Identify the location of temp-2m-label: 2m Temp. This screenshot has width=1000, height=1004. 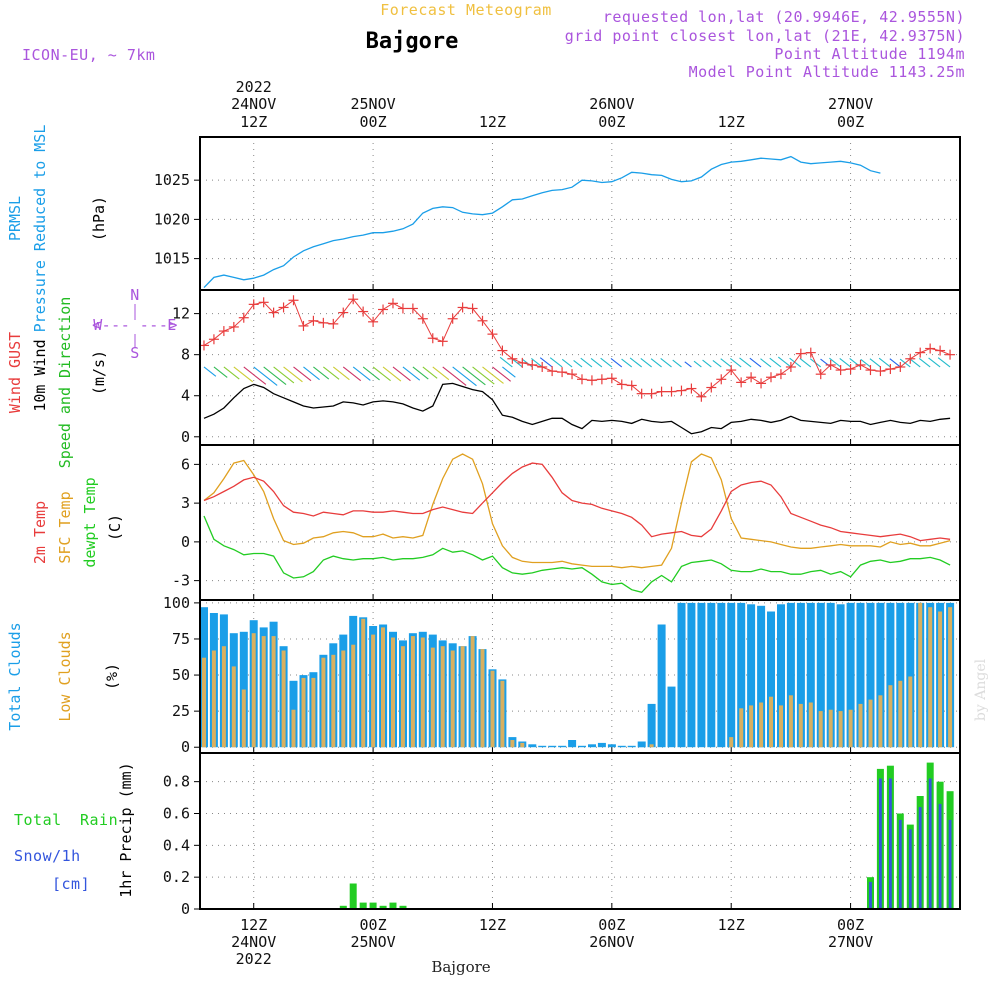
(40, 532).